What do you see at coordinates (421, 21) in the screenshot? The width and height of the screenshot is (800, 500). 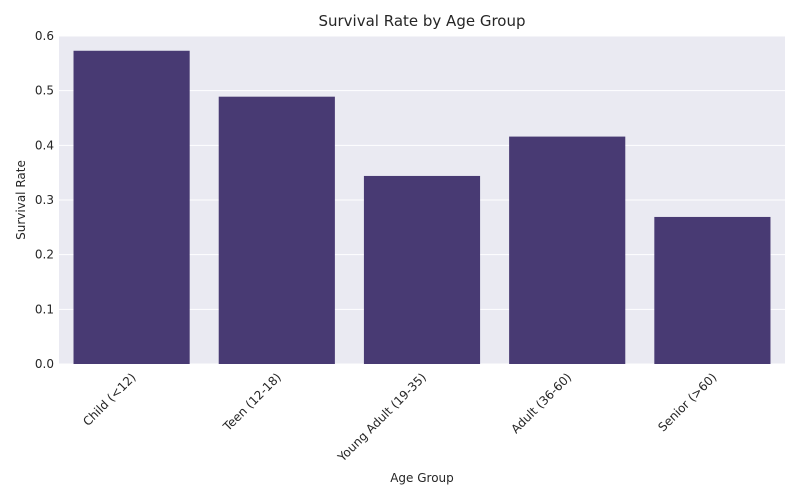 I see `chart-title: Survival Rate by Age Group` at bounding box center [421, 21].